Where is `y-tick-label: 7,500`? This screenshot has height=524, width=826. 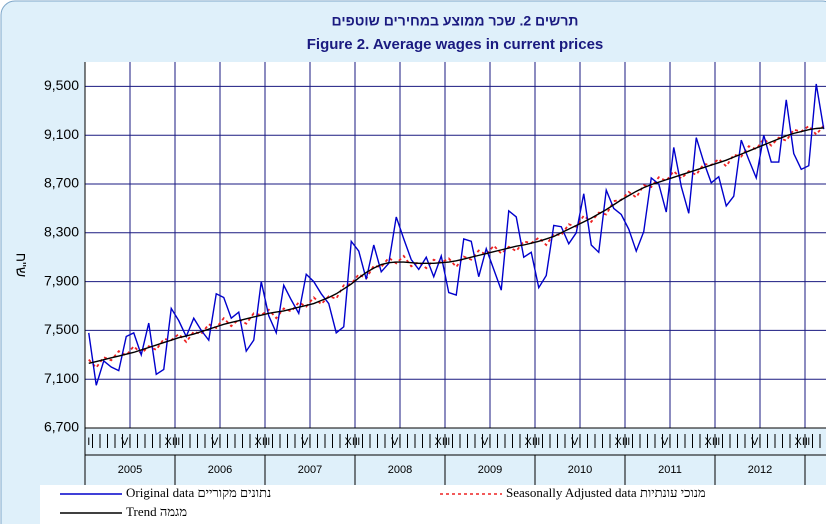
y-tick-label: 7,500 is located at coordinates (61, 329).